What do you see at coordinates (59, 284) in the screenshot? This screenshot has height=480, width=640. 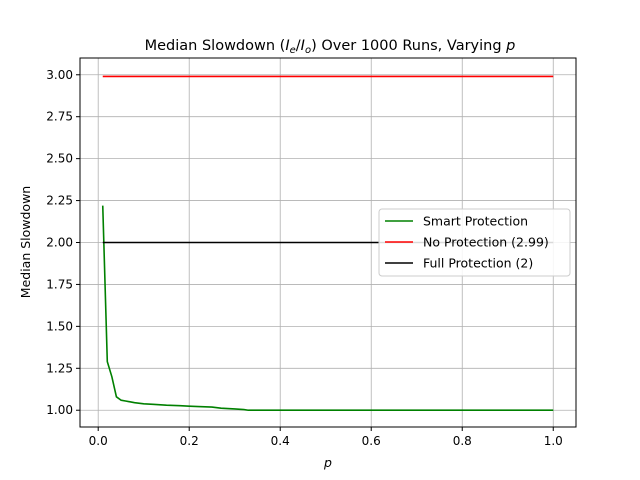 I see `y-tick-label: 1.75` at bounding box center [59, 284].